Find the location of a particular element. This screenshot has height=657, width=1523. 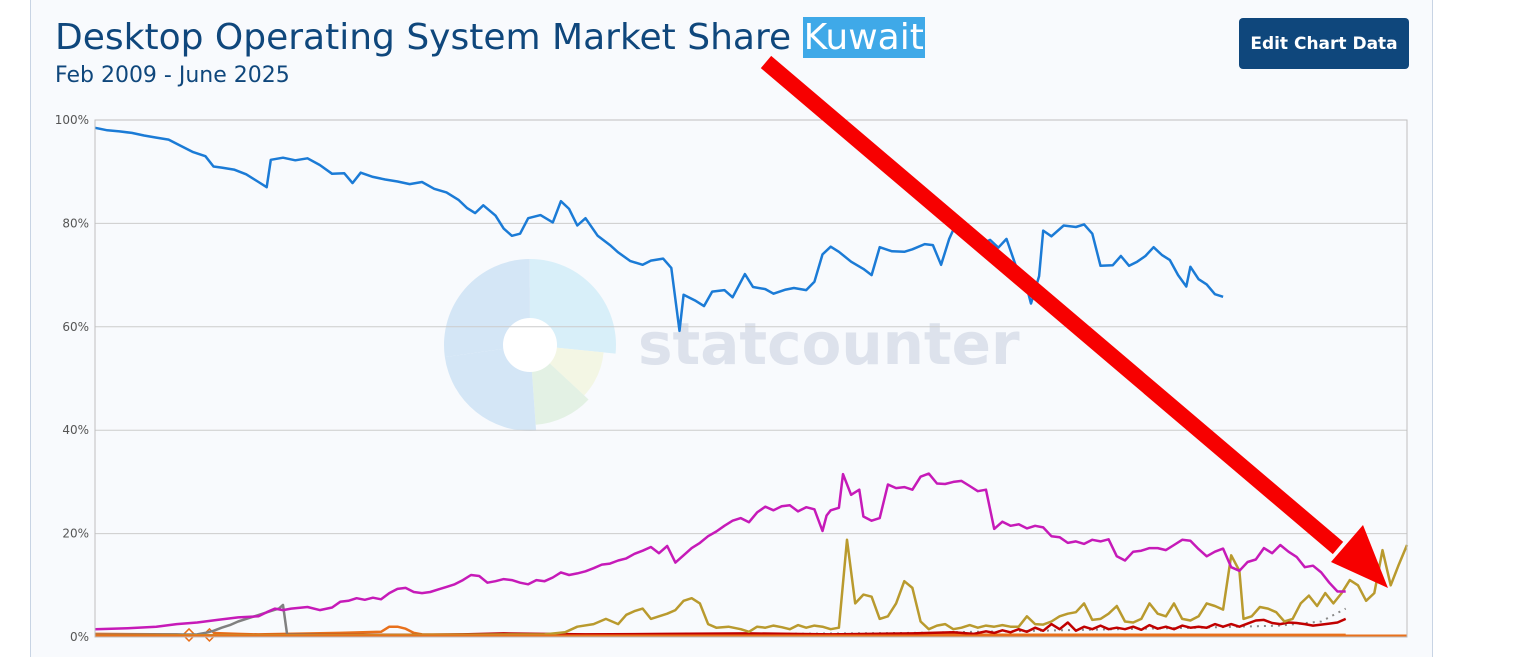

watermark-hole is located at coordinates (530, 345).